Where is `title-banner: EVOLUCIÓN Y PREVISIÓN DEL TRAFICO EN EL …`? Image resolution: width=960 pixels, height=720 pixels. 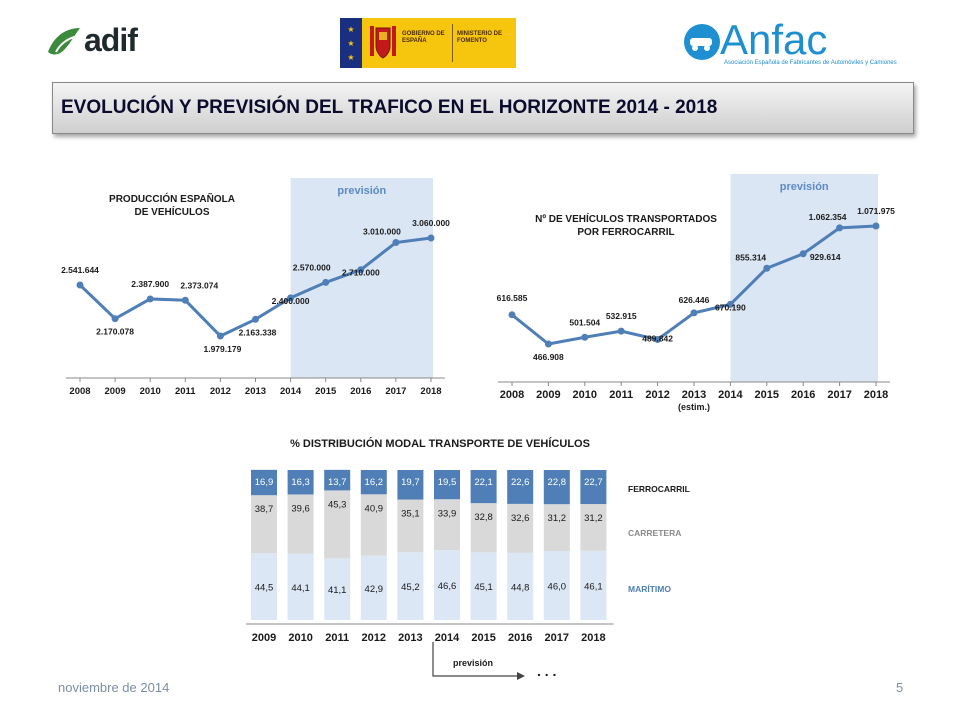
title-banner: EVOLUCIÓN Y PREVISIÓN DEL TRAFICO EN EL … is located at coordinates (483, 108).